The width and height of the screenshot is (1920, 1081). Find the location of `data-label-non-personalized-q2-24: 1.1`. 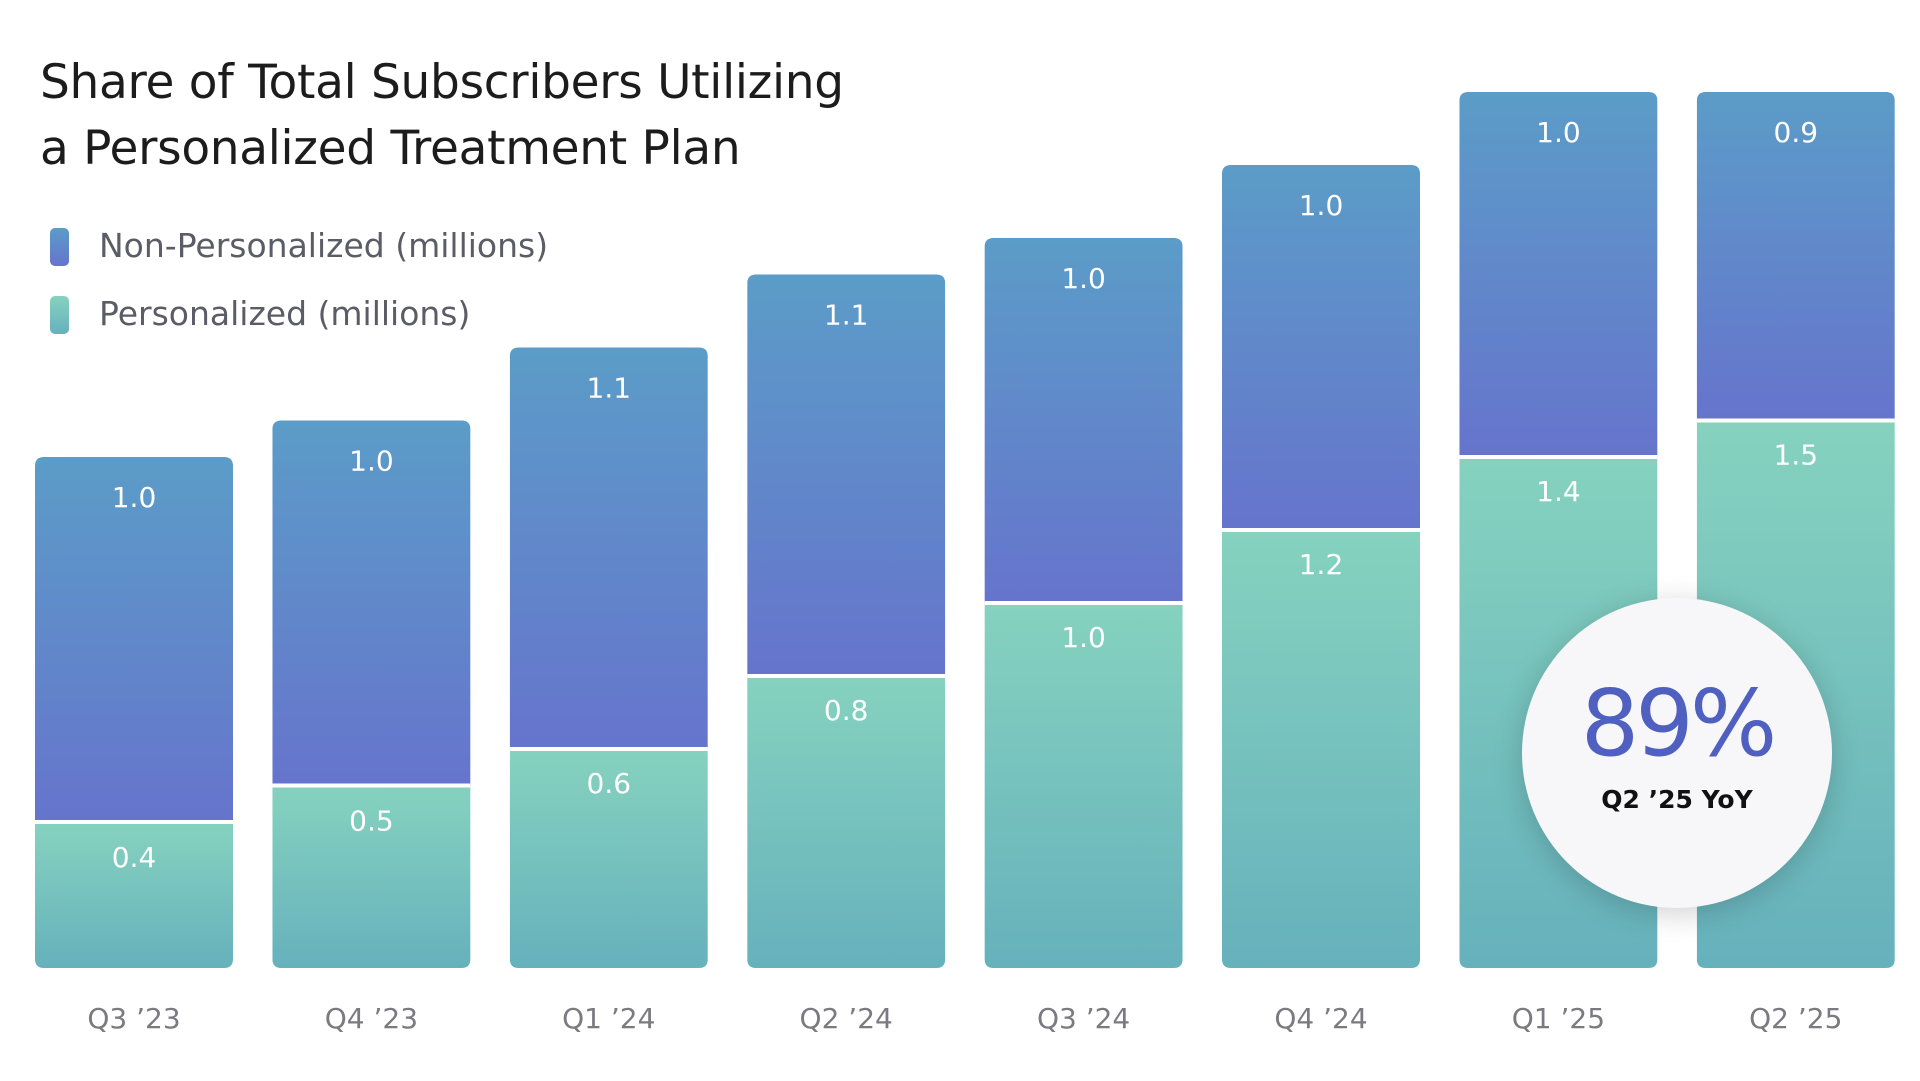

data-label-non-personalized-q2-24: 1.1 is located at coordinates (846, 315).